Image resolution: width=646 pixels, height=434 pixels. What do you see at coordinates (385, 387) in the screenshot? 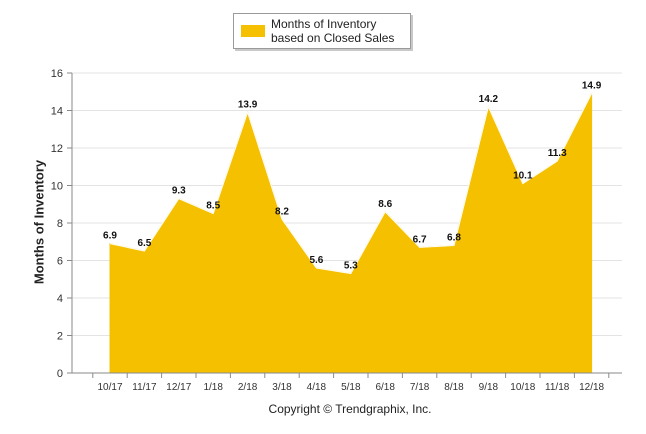
I see `x-tick-label: 6/18` at bounding box center [385, 387].